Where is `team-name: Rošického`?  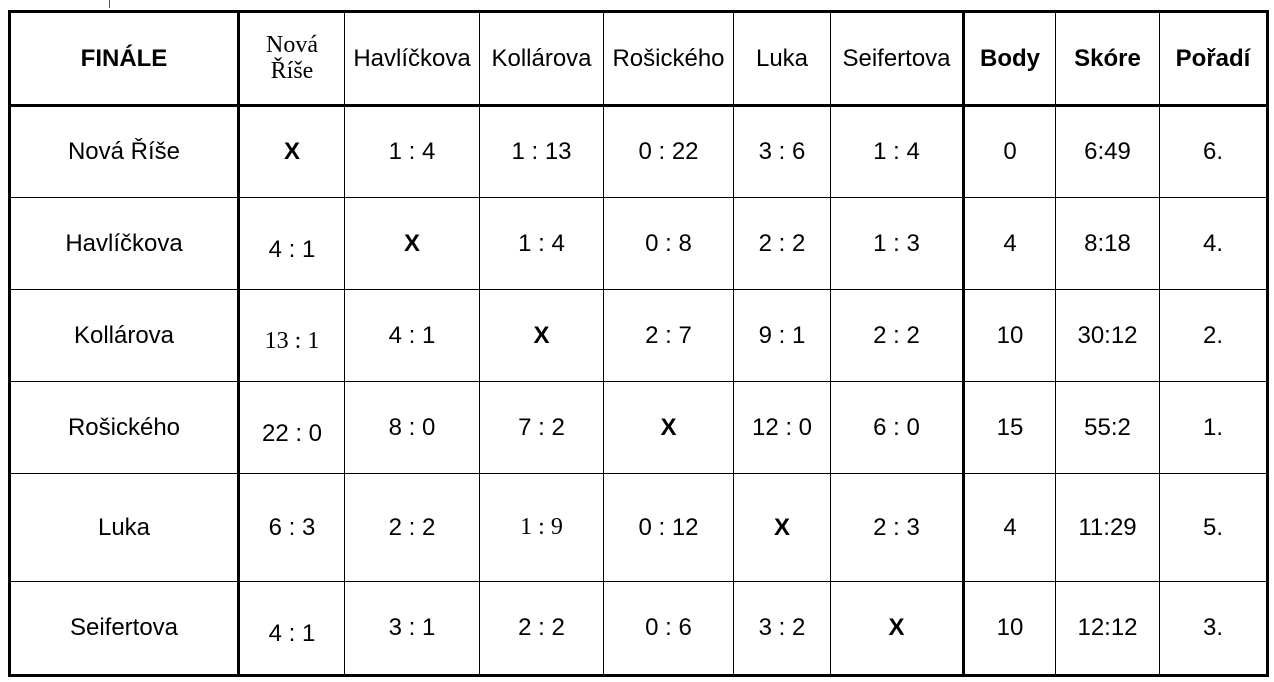
team-name: Rošického is located at coordinates (124, 427).